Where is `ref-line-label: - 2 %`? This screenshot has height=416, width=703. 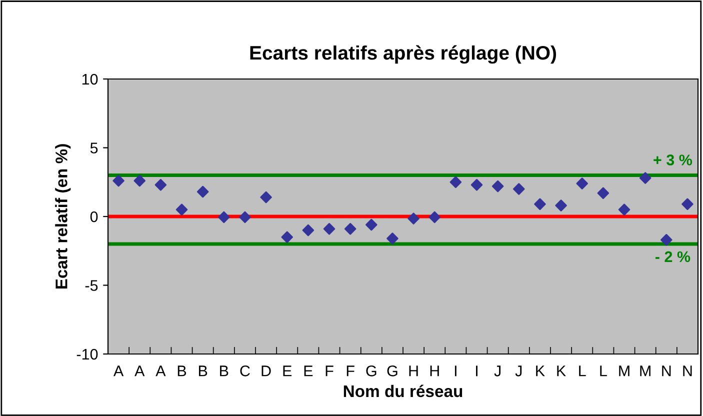
ref-line-label: - 2 % is located at coordinates (672, 256).